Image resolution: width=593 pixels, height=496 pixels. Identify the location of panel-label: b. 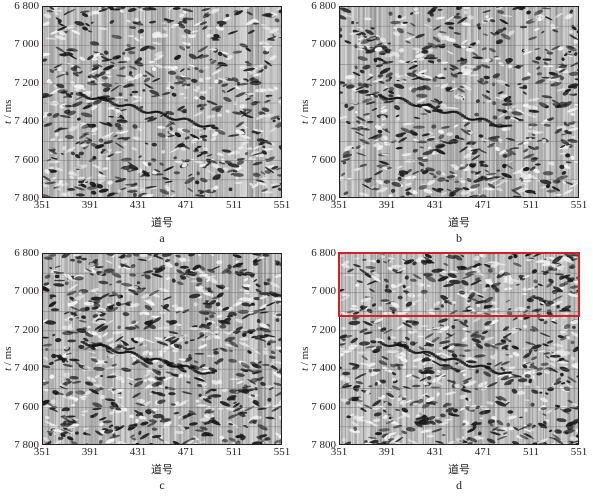
(459, 238).